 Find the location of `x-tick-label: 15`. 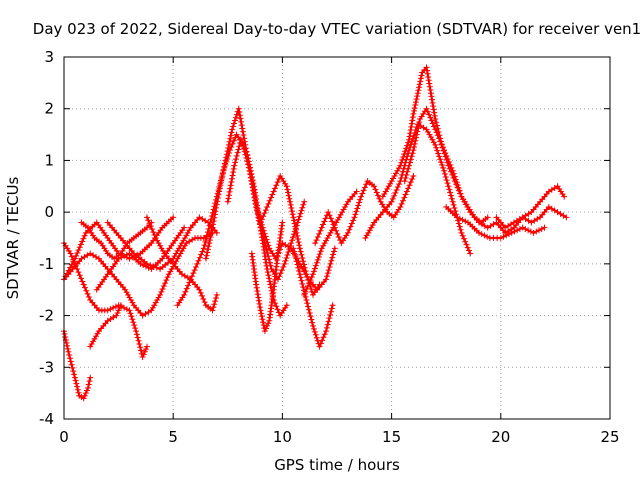

x-tick-label: 15 is located at coordinates (391, 437).